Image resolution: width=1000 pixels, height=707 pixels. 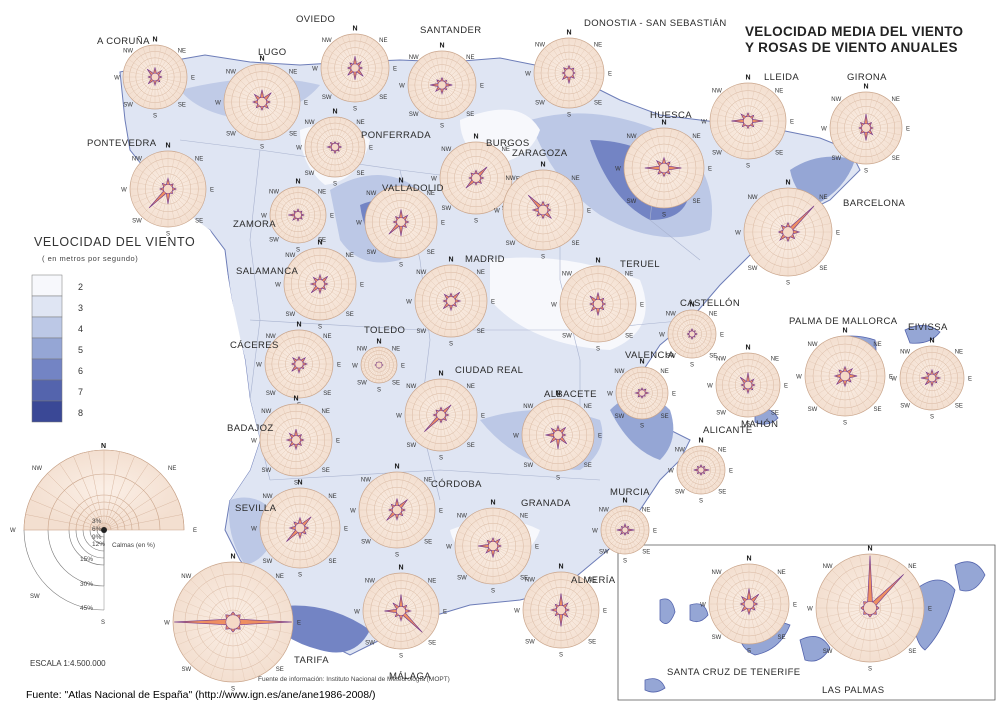 What do you see at coordinates (97, 537) in the screenshot?
I see `key-ring-label: 9%` at bounding box center [97, 537].